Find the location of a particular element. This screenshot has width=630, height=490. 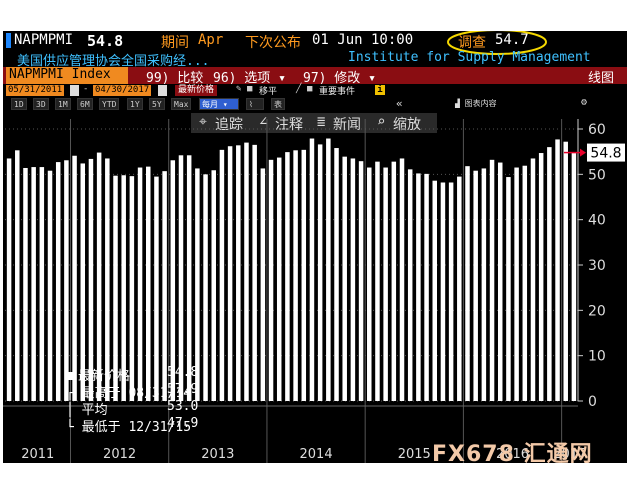

start-date-input: 05/31/2011 is located at coordinates (35, 90).